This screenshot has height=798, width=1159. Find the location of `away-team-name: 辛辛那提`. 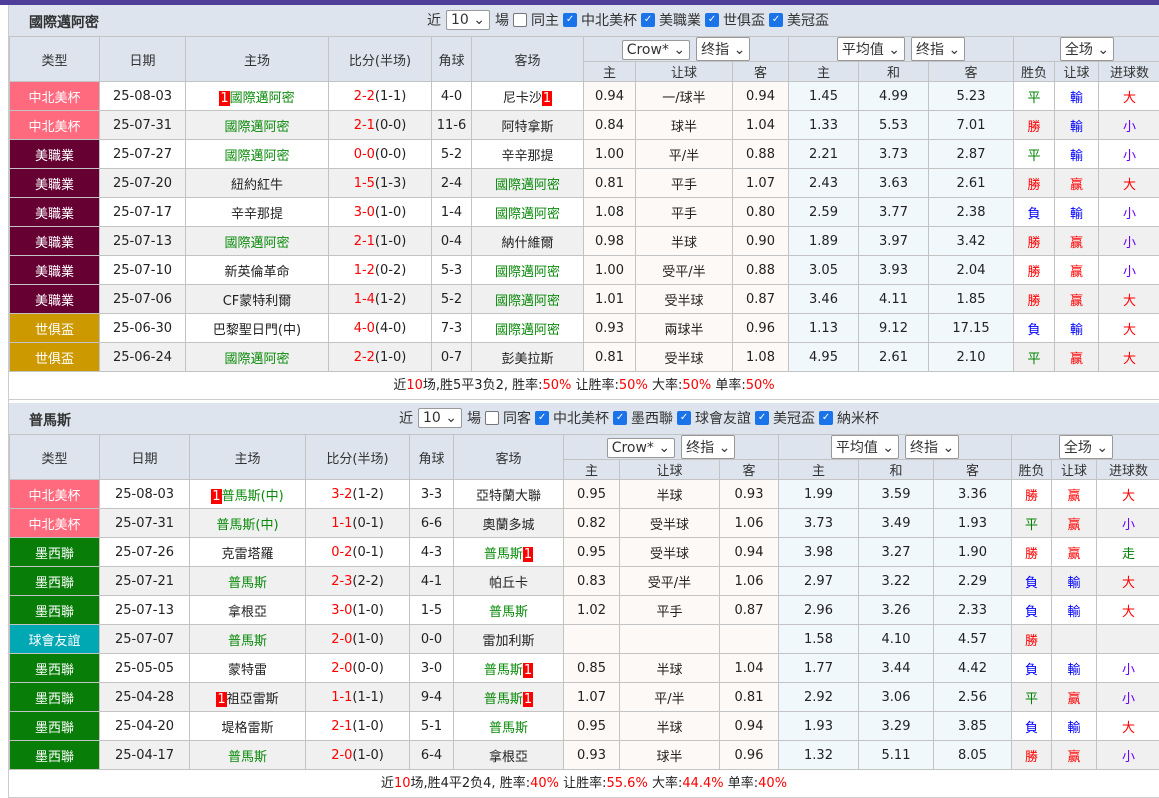

away-team-name: 辛辛那提 is located at coordinates (527, 156).